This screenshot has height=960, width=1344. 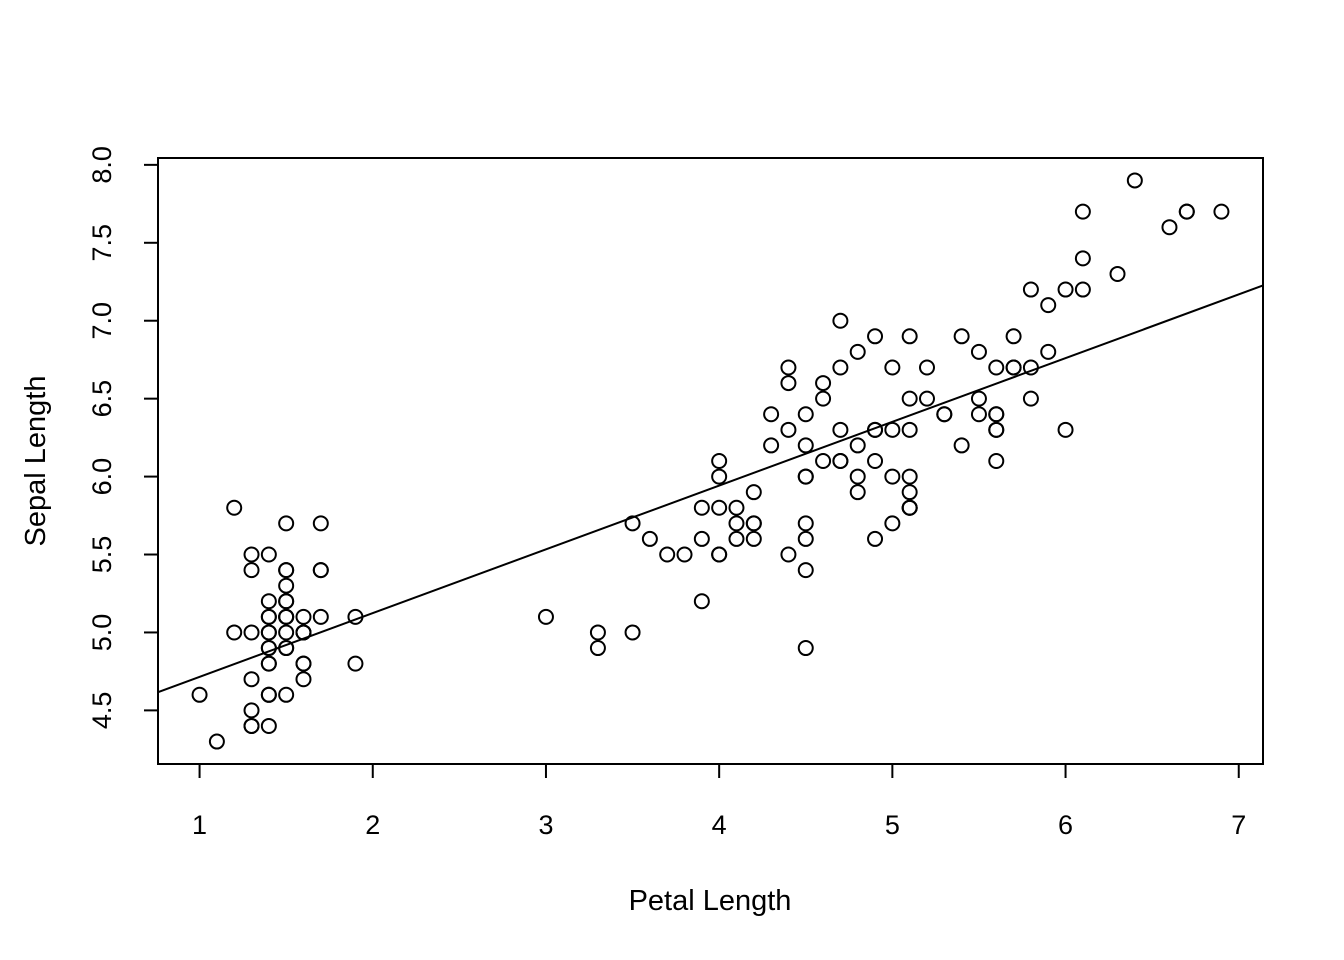 What do you see at coordinates (102, 633) in the screenshot?
I see `y-tick-label: 5.0` at bounding box center [102, 633].